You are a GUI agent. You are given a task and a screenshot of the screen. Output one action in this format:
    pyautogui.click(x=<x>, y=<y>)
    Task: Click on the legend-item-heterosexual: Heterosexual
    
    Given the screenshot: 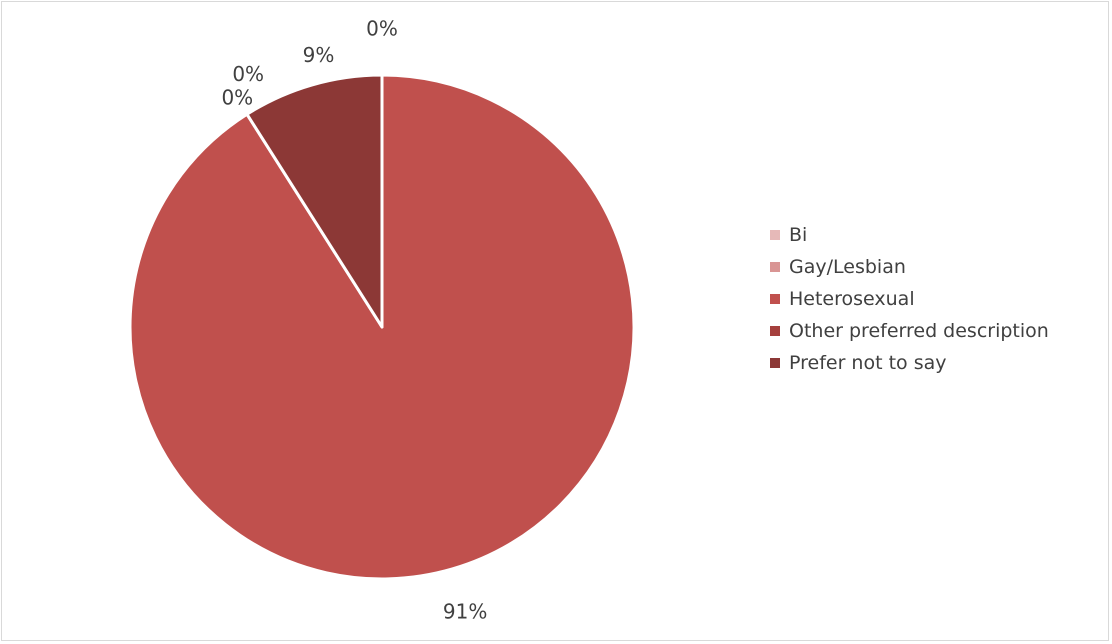 What is the action you would take?
    pyautogui.click(x=909, y=298)
    